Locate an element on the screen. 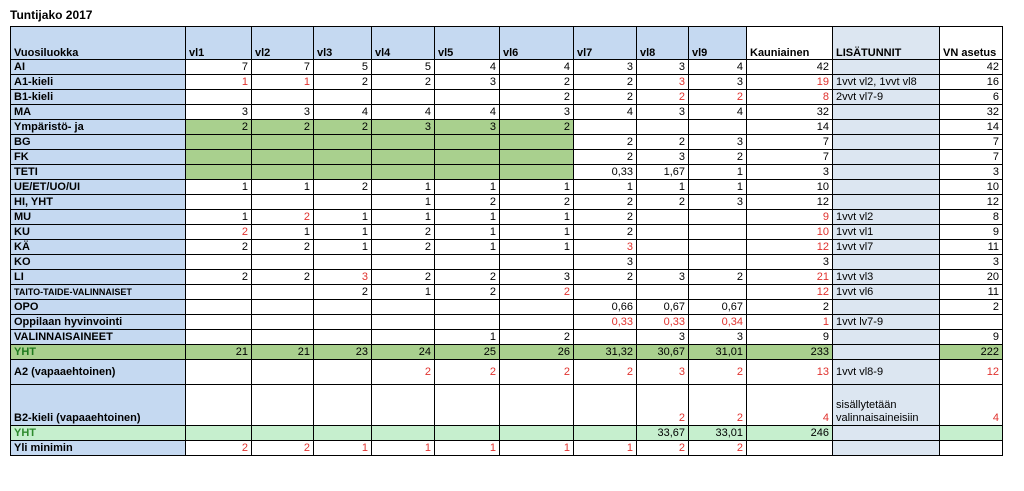 The height and width of the screenshot is (491, 1024). table-row: TETI 0,33 1,67 1 3 3 is located at coordinates (506, 172).